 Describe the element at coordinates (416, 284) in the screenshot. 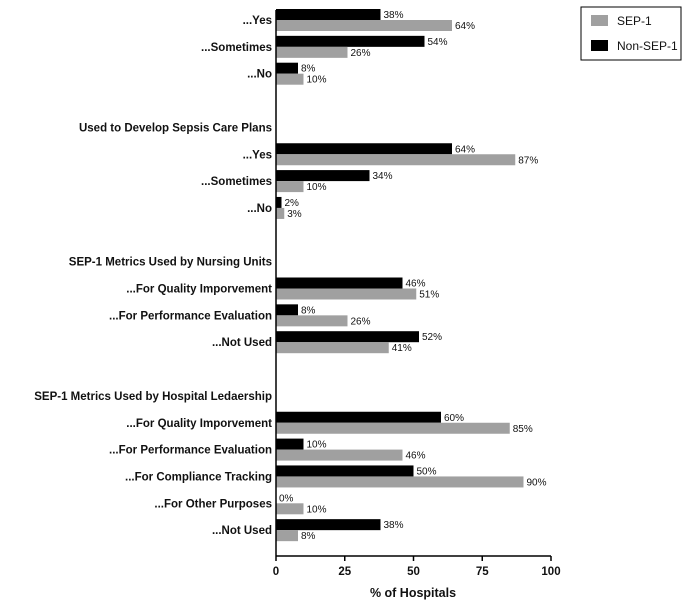

I see `data-label-non-sep1: 46%` at that location.